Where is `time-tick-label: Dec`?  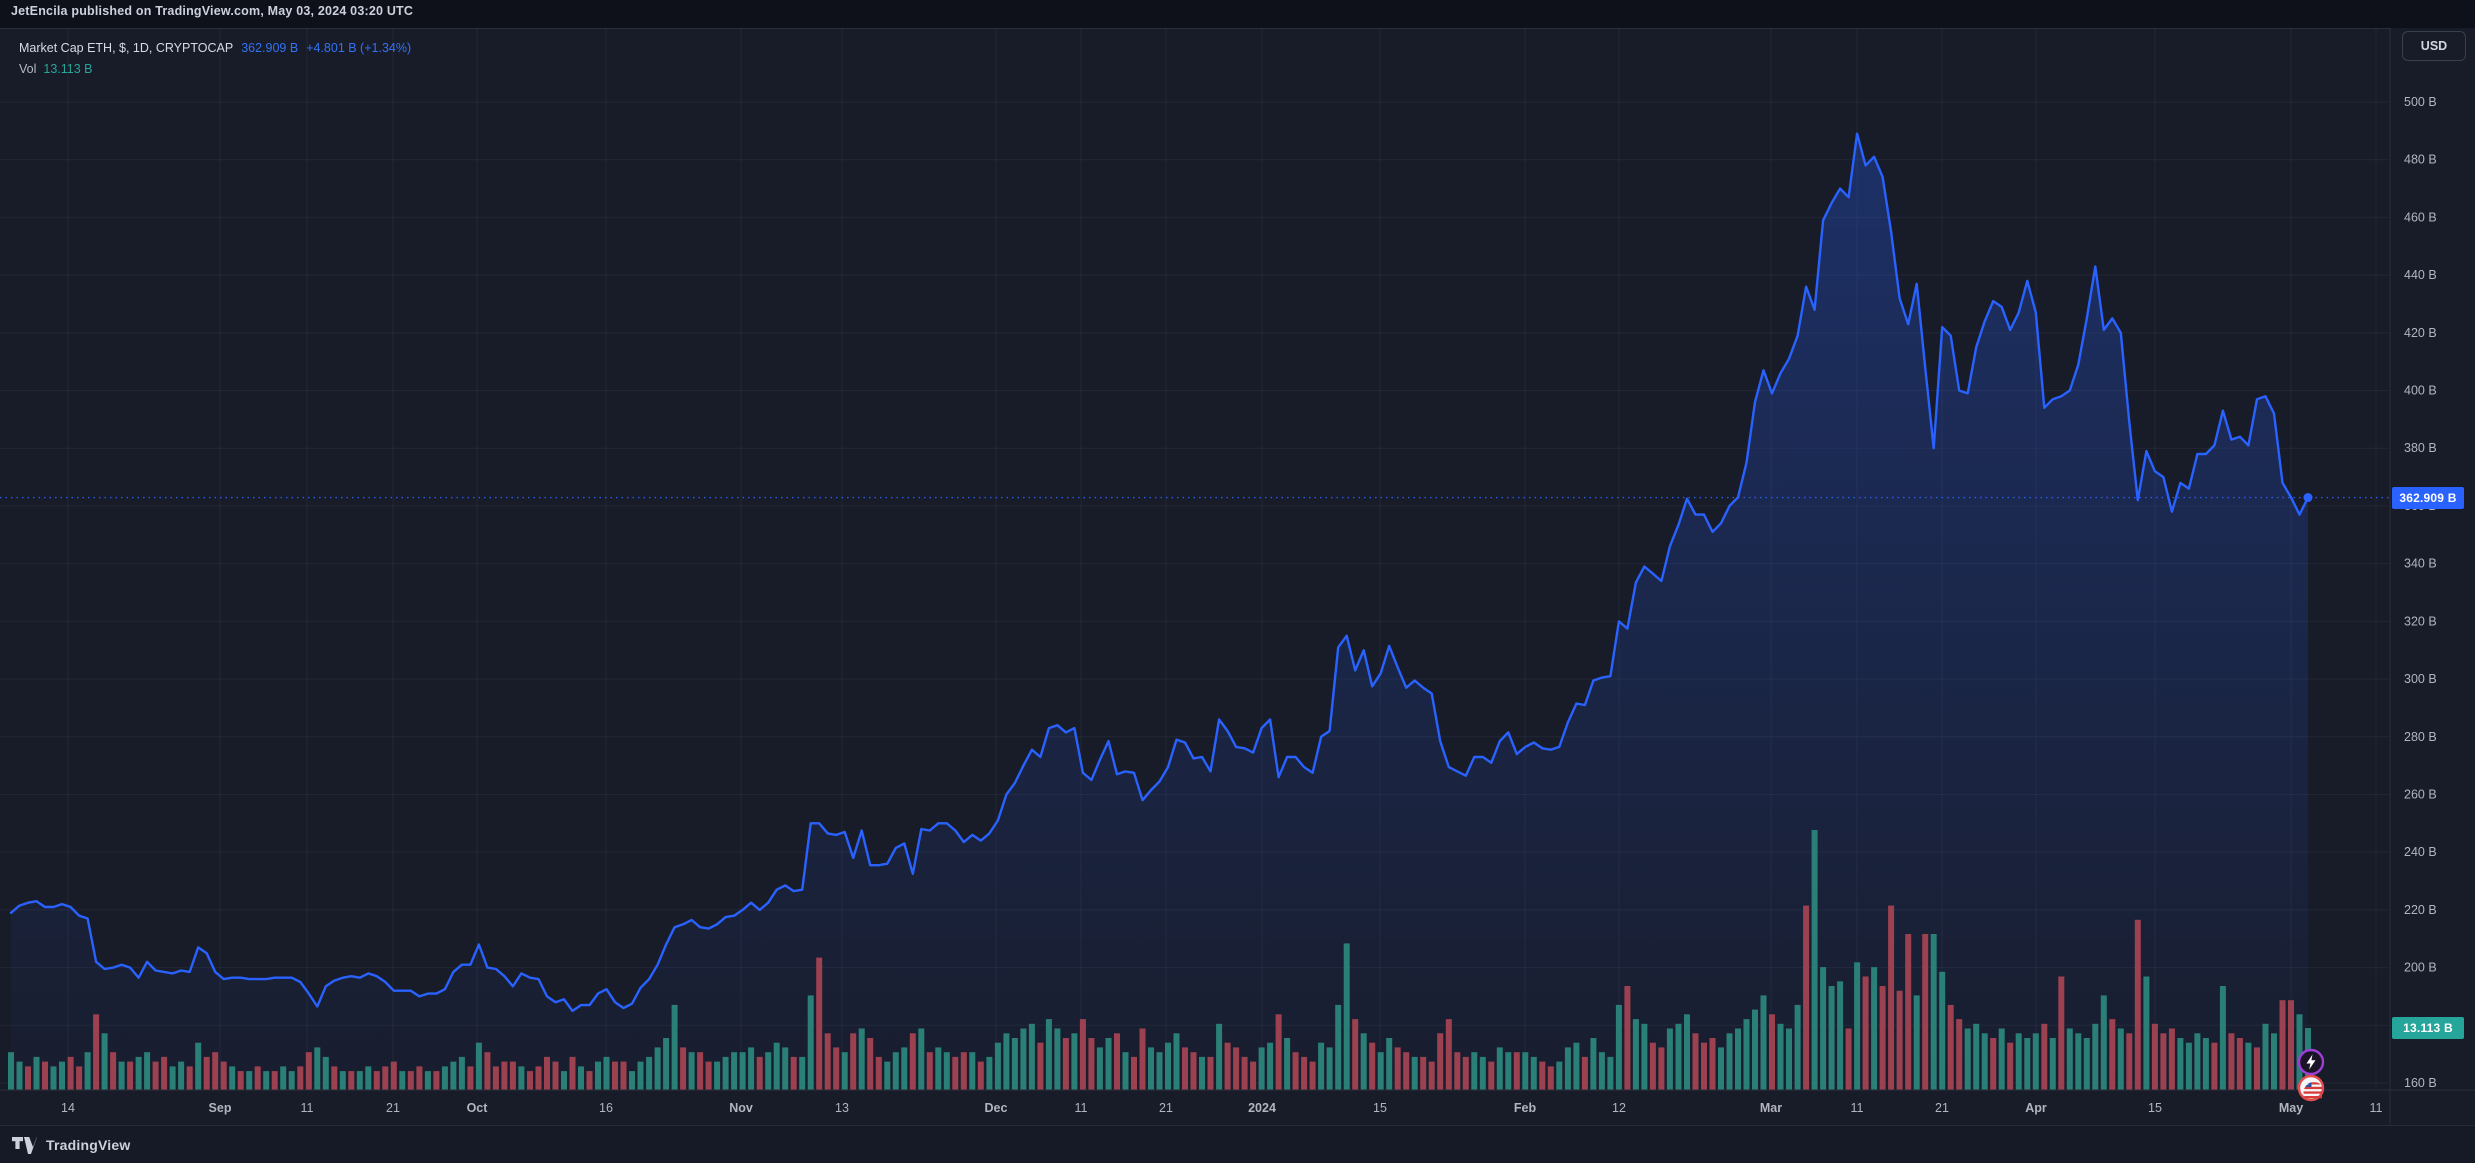
time-tick-label: Dec is located at coordinates (996, 1108).